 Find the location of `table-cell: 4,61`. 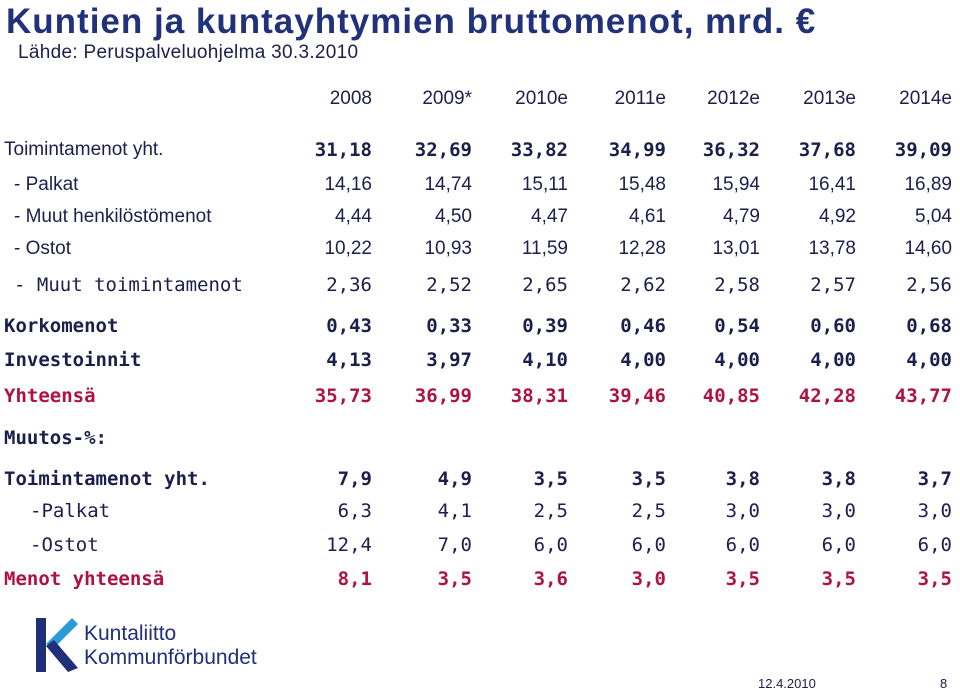

table-cell: 4,61 is located at coordinates (647, 216).